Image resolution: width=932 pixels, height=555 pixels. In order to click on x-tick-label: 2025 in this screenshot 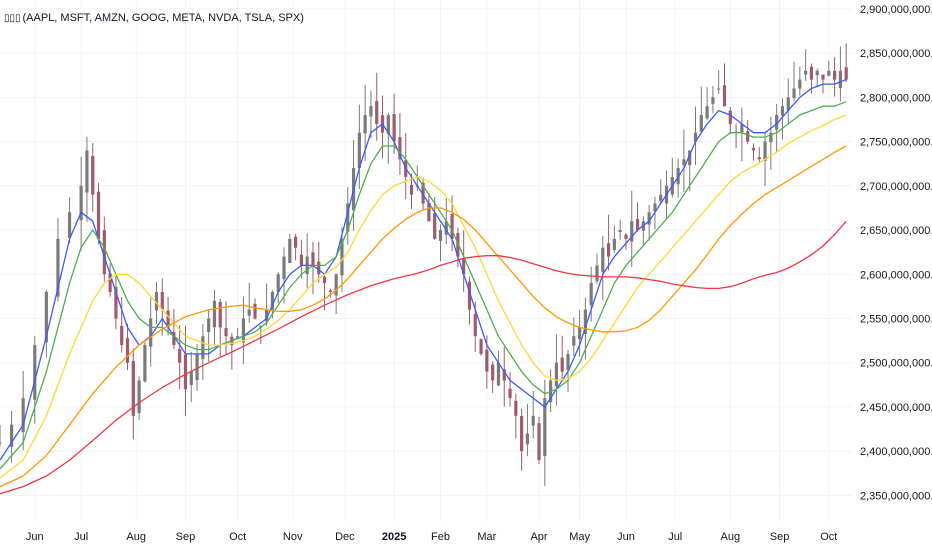, I will do `click(394, 537)`.